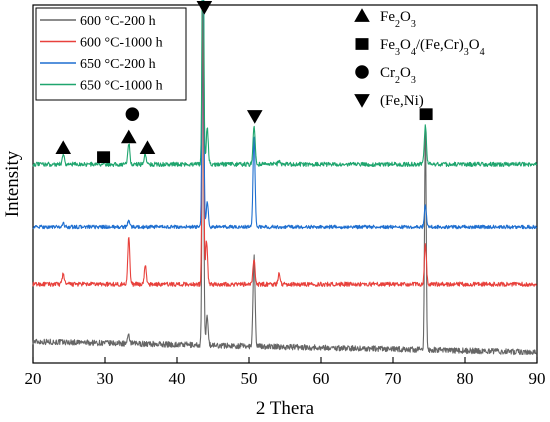  What do you see at coordinates (402, 101) in the screenshot?
I see `phase-legend-label: (Fe,Ni)` at bounding box center [402, 101].